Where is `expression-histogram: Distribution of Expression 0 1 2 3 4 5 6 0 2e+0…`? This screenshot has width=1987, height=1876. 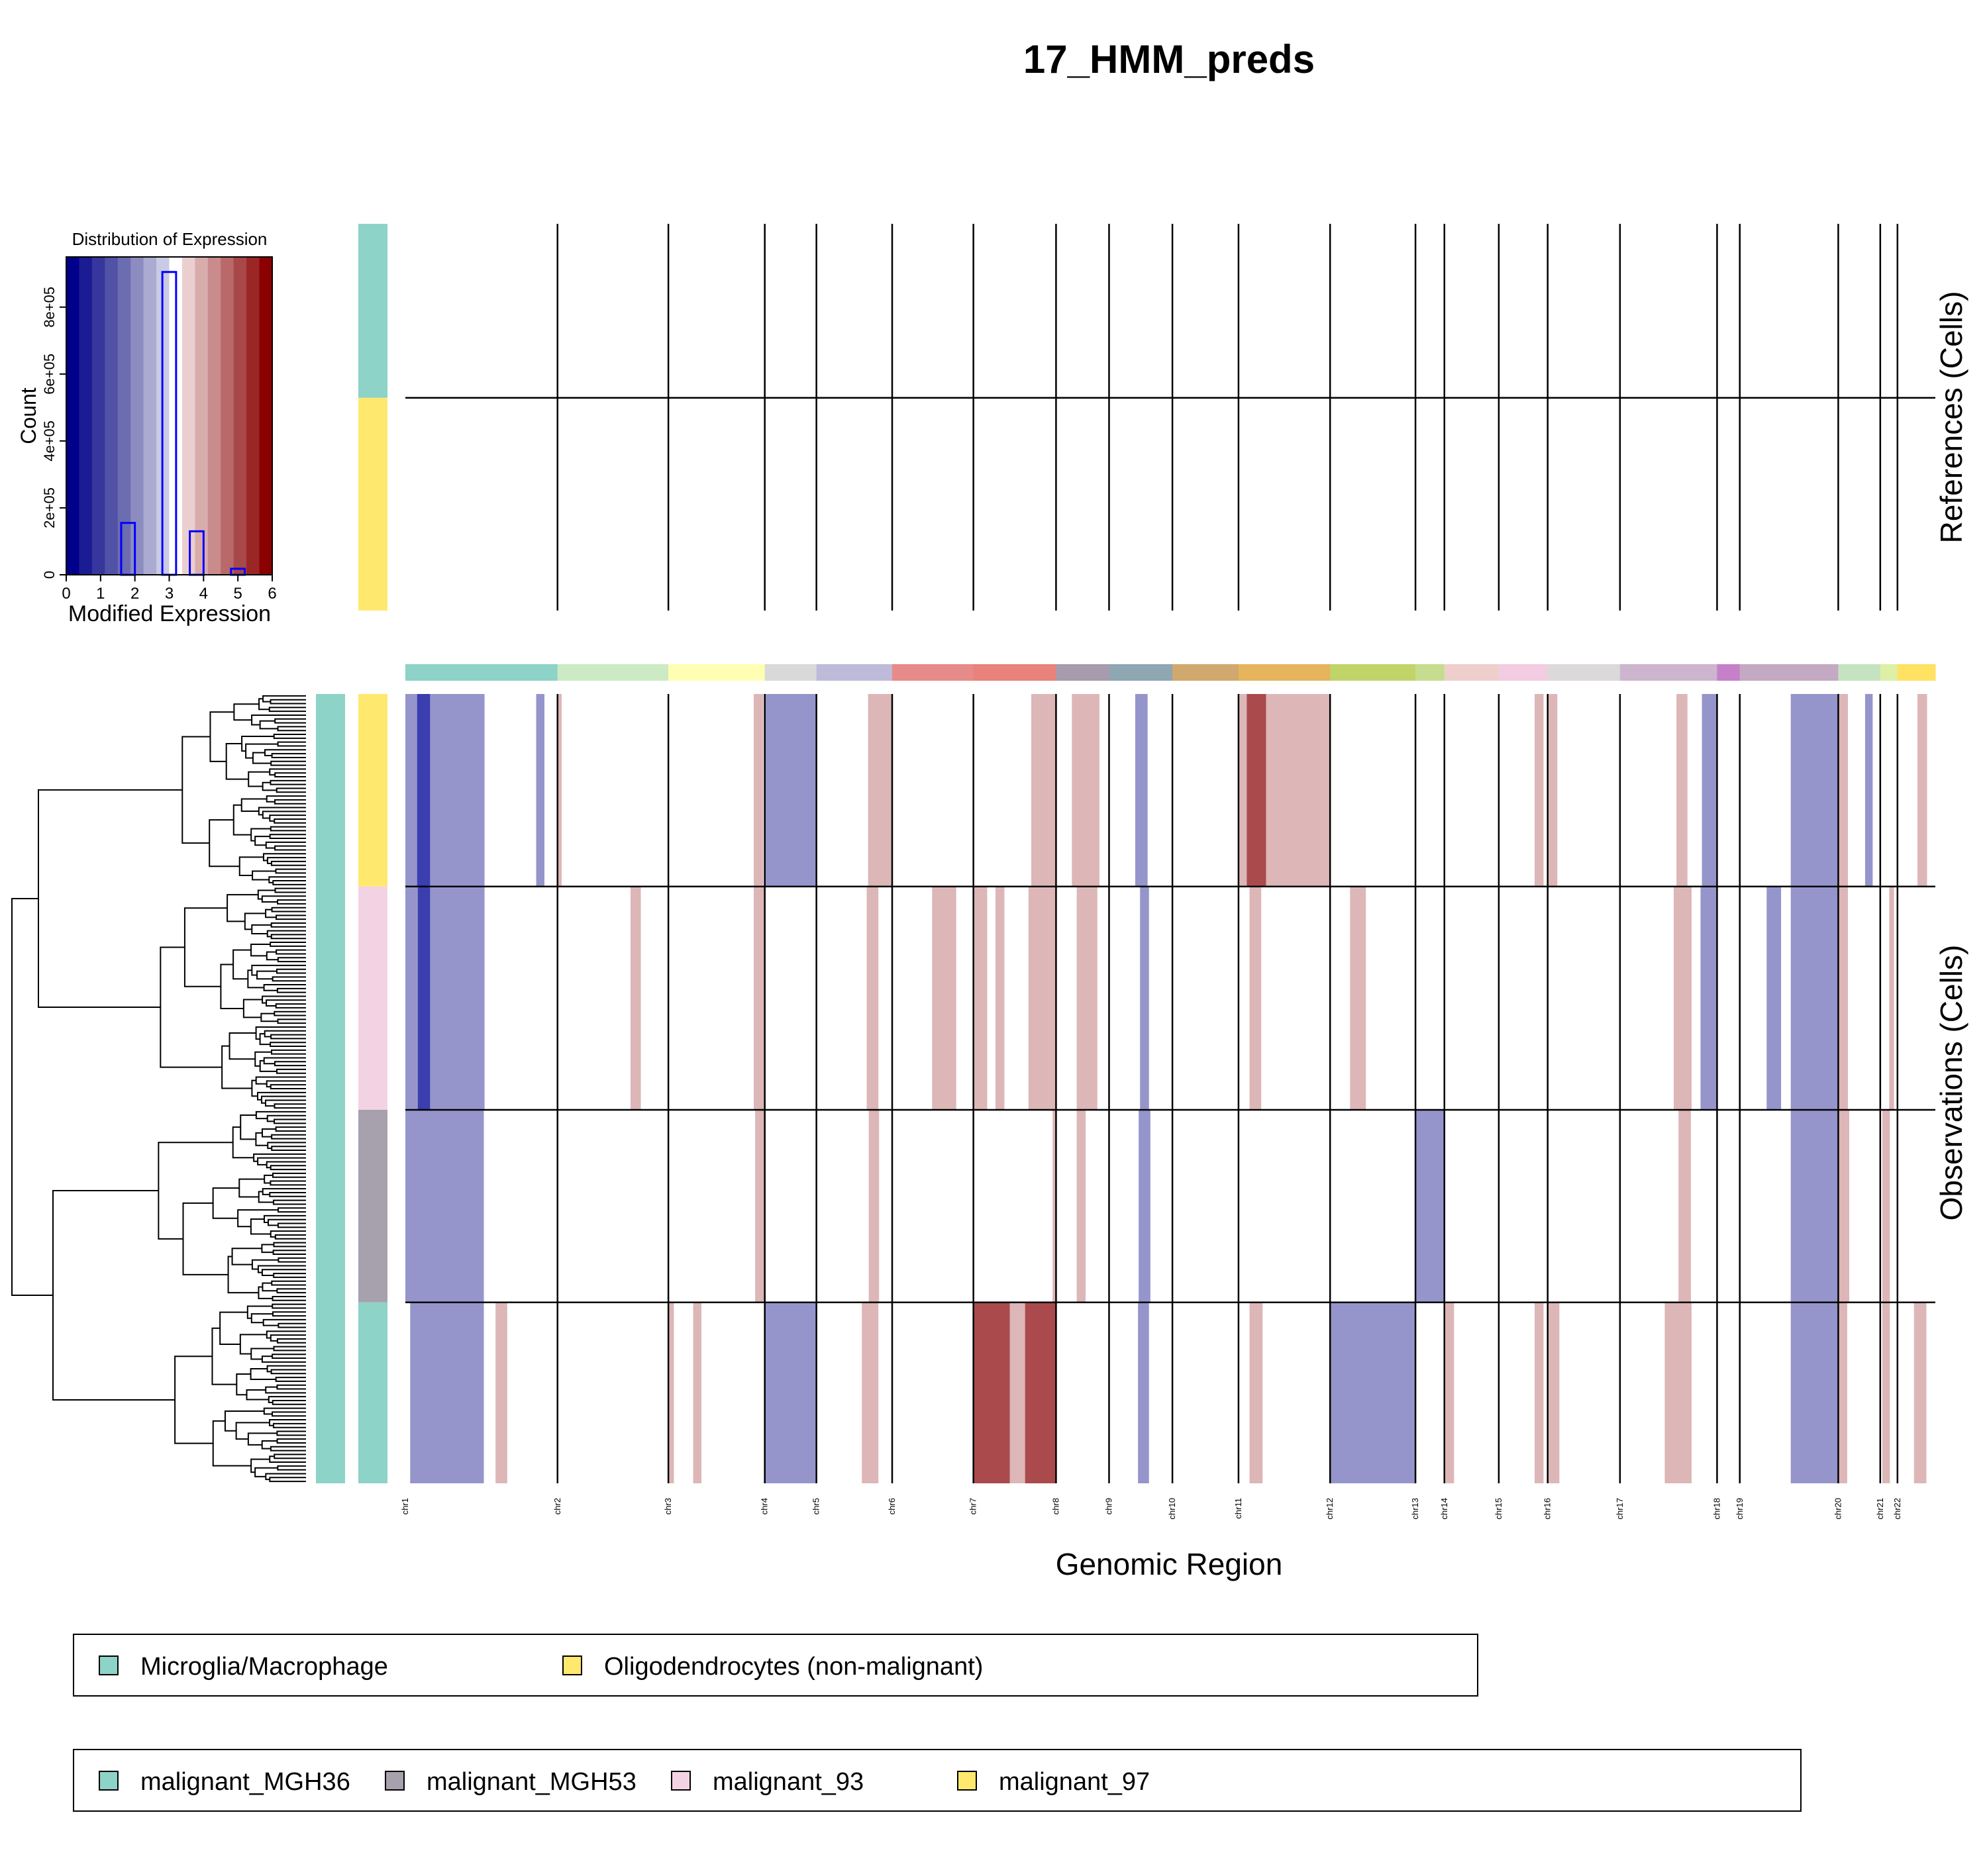 expression-histogram: Distribution of Expression 0 1 2 3 4 5 6 0 2e+0… is located at coordinates (147, 427).